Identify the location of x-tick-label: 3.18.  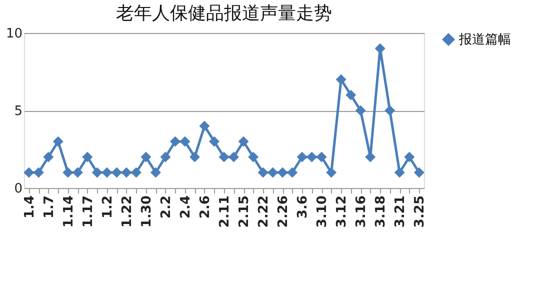
(381, 212).